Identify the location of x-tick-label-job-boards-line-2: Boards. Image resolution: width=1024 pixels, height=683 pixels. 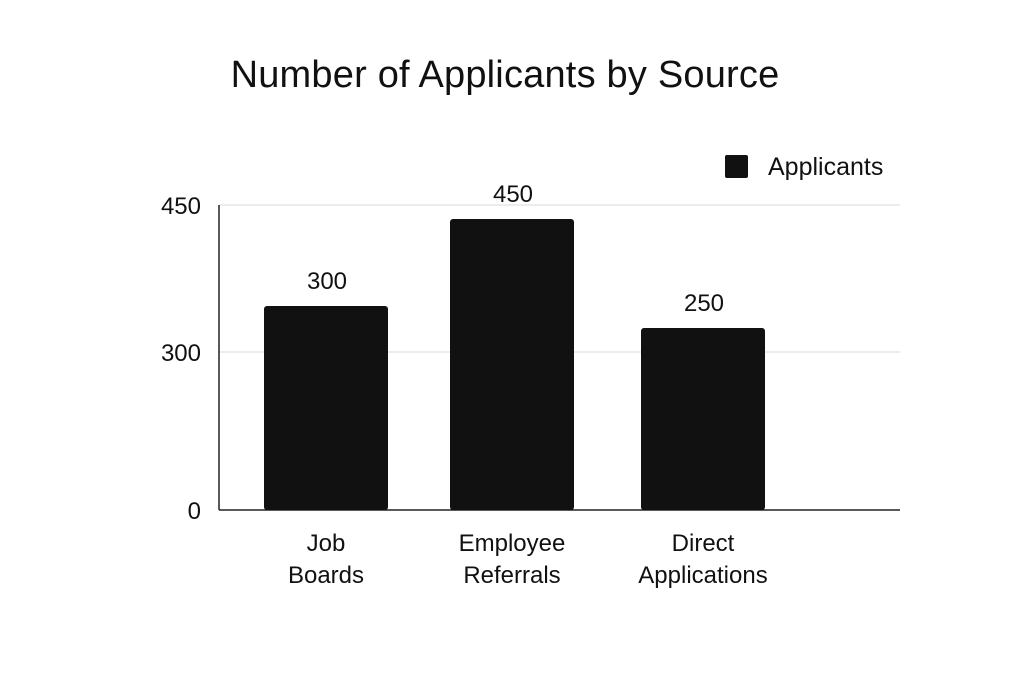
(326, 575).